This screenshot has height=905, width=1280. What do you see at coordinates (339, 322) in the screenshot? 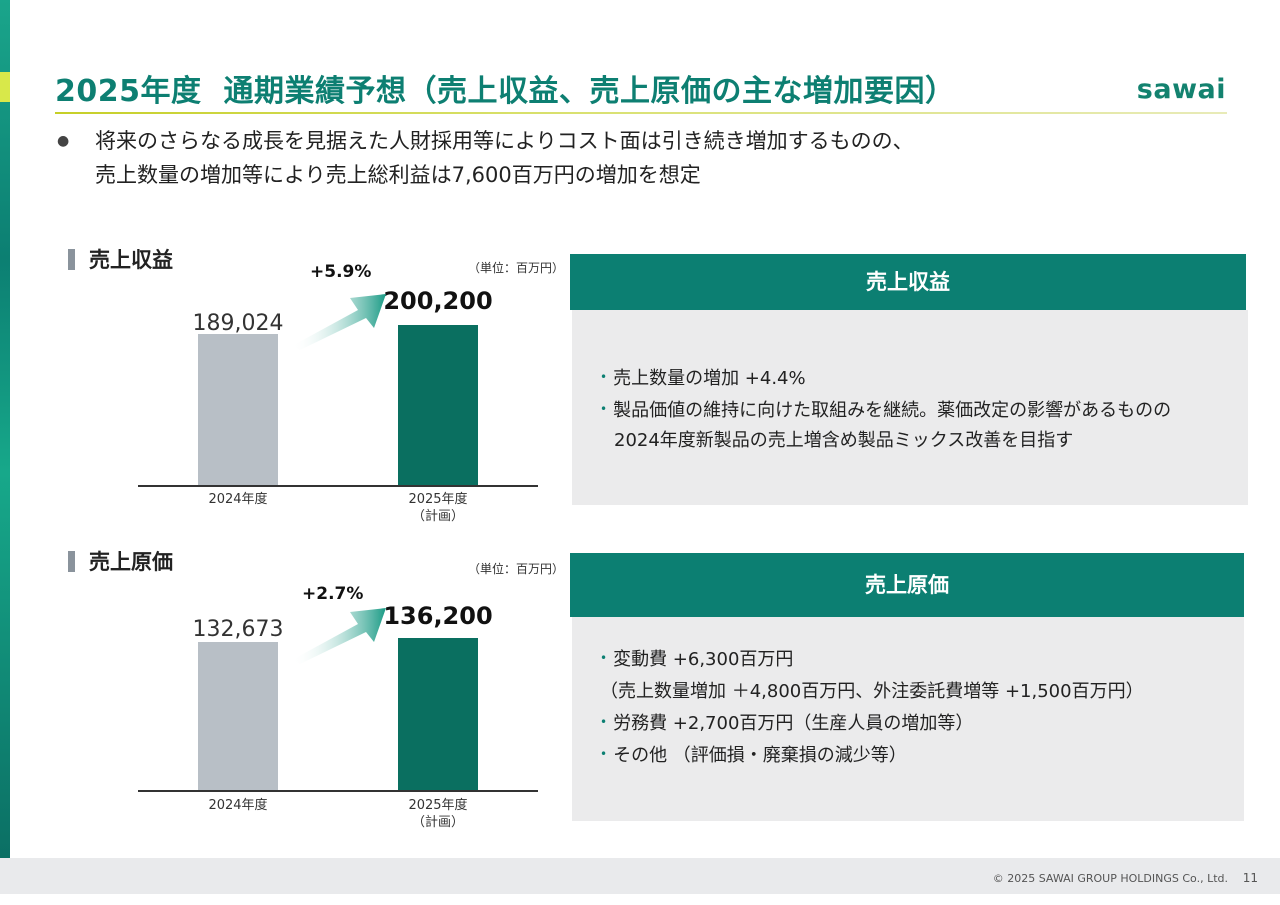
I see `revenue-growth-arrow-icon` at bounding box center [339, 322].